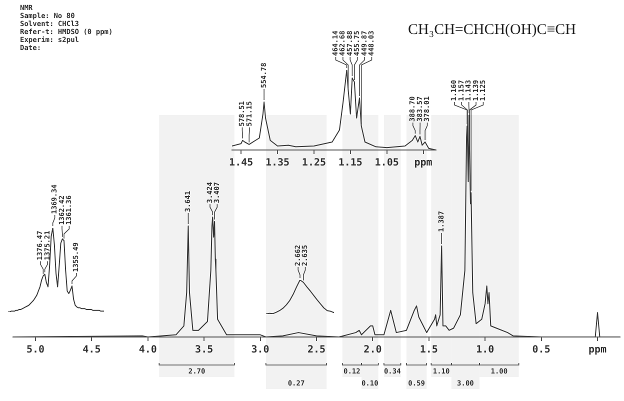 The image size is (624, 401). Describe the element at coordinates (35, 350) in the screenshot. I see `x-tick-label: 5.0` at that location.